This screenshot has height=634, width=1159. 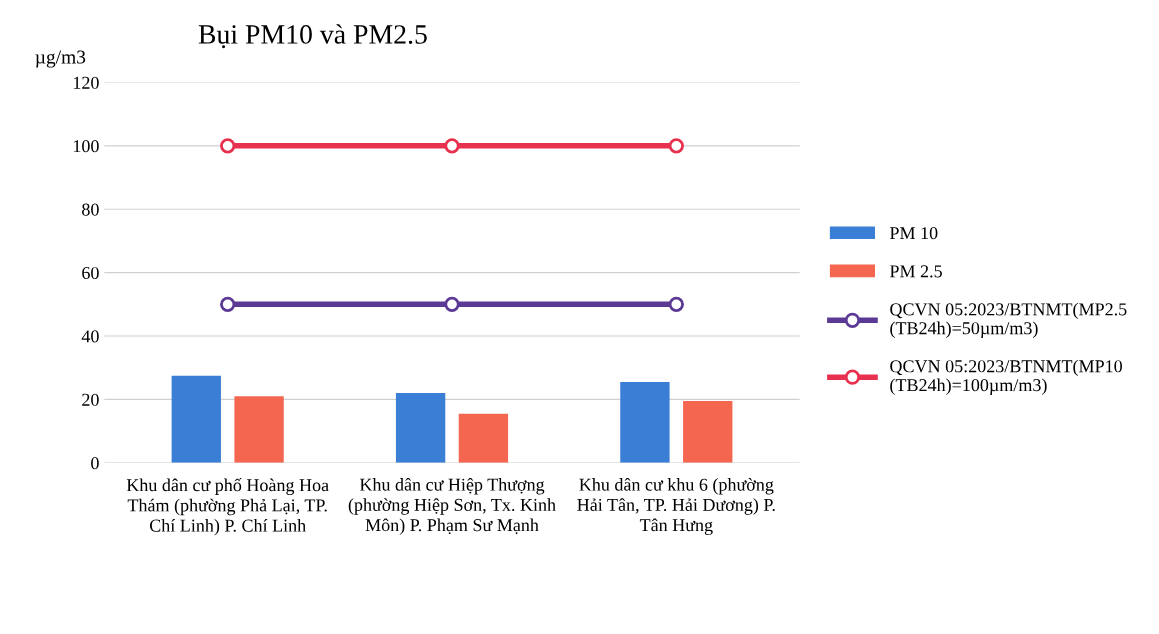 I want to click on x-tick-label: Khu dân cư Hiệp Thượng (phường Hiệp Sơn, Tx. Kinh Môn) P. Phạm Sư Mạnh, so click(x=452, y=506).